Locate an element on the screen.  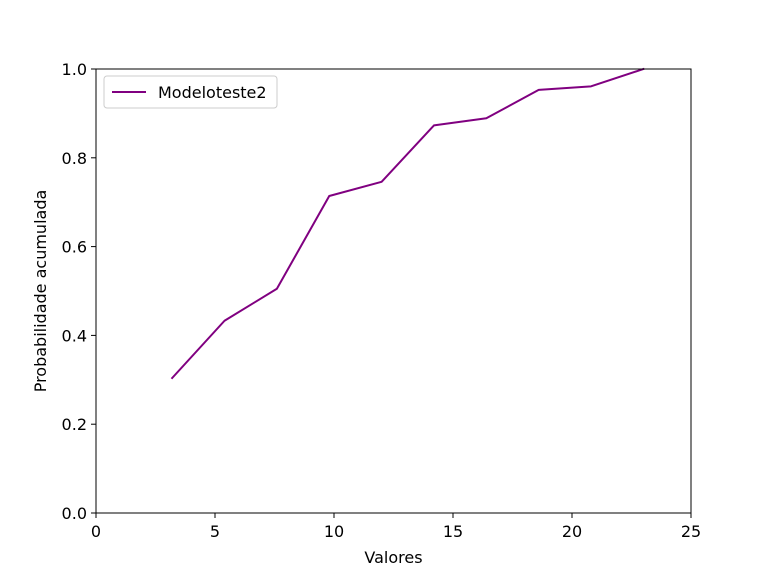
y-tick-label: 1.0 is located at coordinates (74, 69).